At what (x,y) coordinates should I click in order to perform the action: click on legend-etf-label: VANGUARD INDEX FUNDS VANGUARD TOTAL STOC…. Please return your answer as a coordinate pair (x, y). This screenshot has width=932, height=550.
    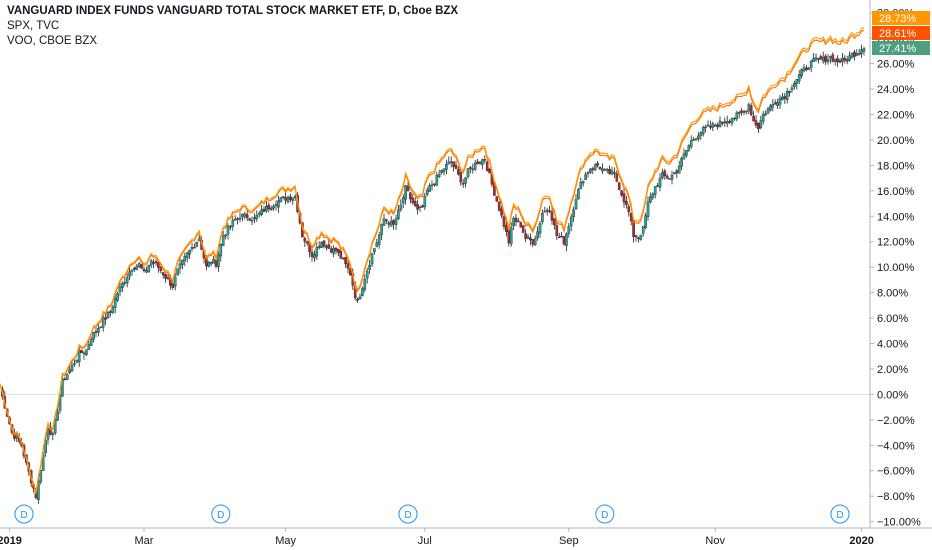
    Looking at the image, I should click on (233, 11).